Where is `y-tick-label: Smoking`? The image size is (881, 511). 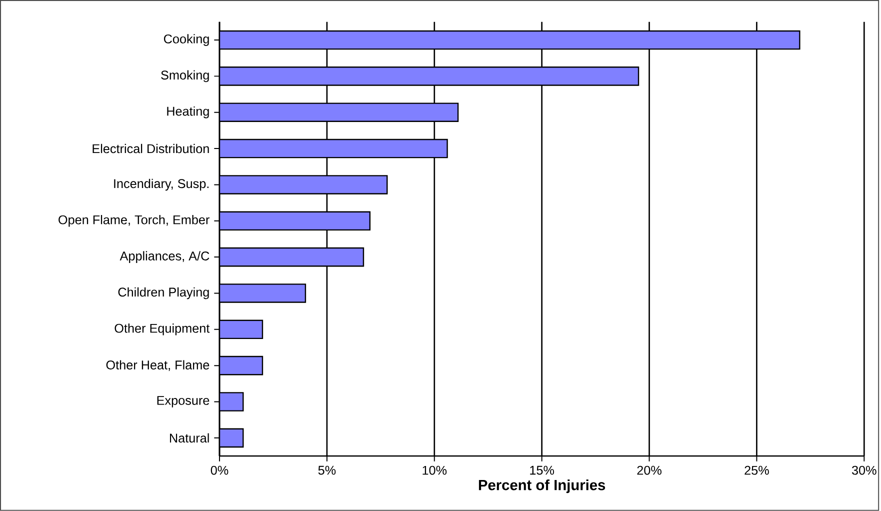 y-tick-label: Smoking is located at coordinates (185, 76).